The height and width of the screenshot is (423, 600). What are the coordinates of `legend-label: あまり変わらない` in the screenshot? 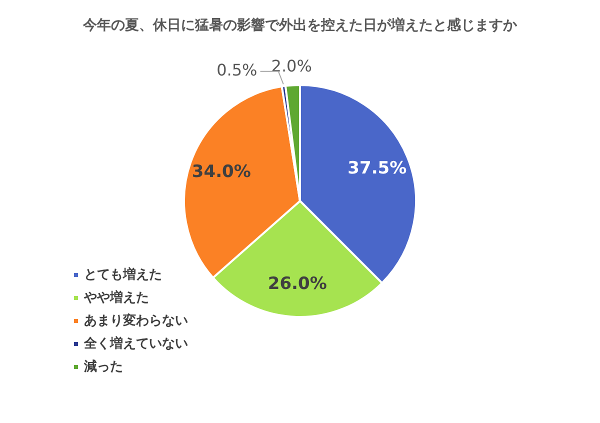 It's located at (136, 320).